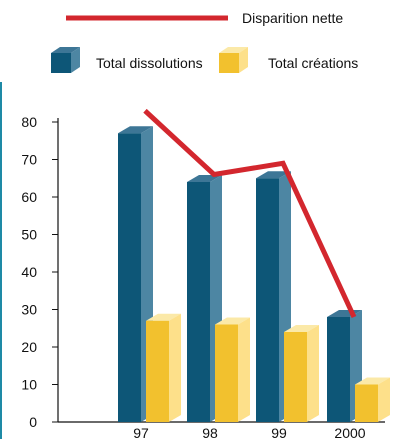 The width and height of the screenshot is (405, 439). I want to click on y-tick-label: 40, so click(29, 272).